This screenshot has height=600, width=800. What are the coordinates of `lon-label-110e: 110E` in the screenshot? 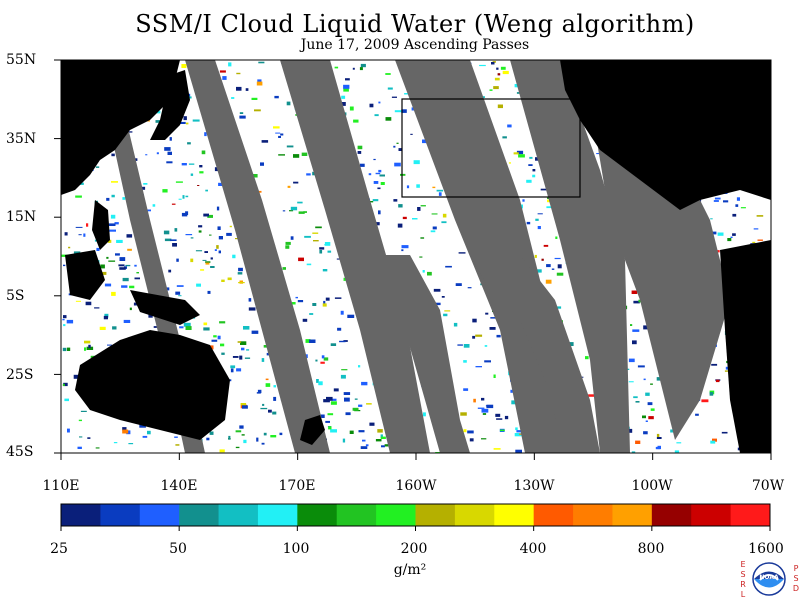 It's located at (61, 486).